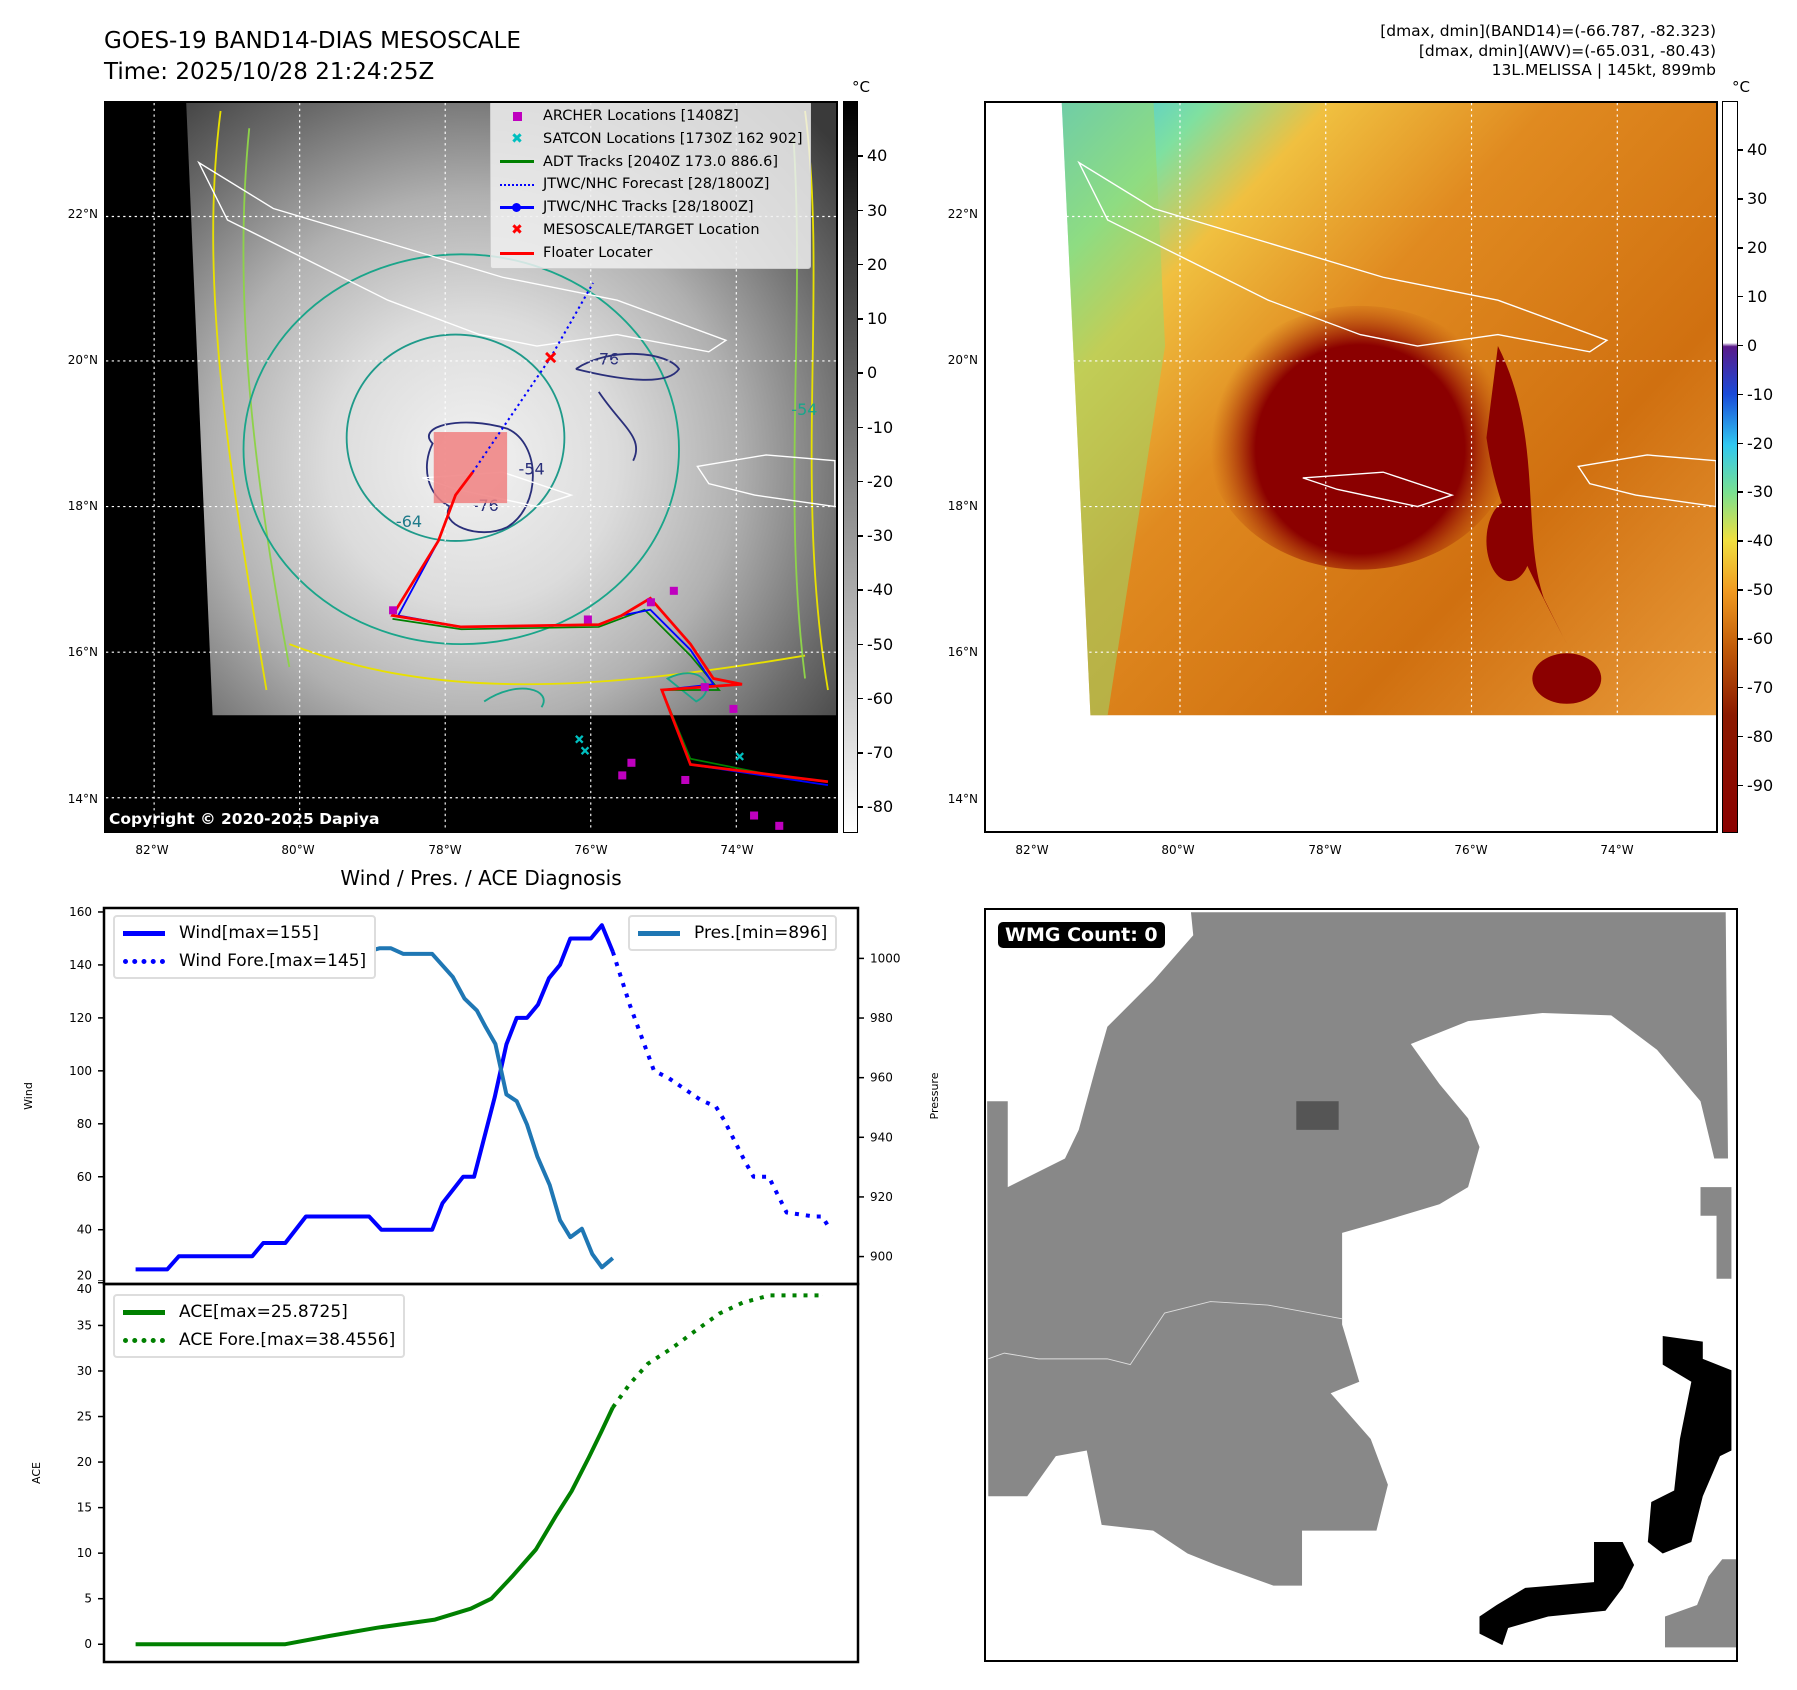 The width and height of the screenshot is (1797, 1690). I want to click on legend-label: ACE[max=25.8725], so click(263, 1312).